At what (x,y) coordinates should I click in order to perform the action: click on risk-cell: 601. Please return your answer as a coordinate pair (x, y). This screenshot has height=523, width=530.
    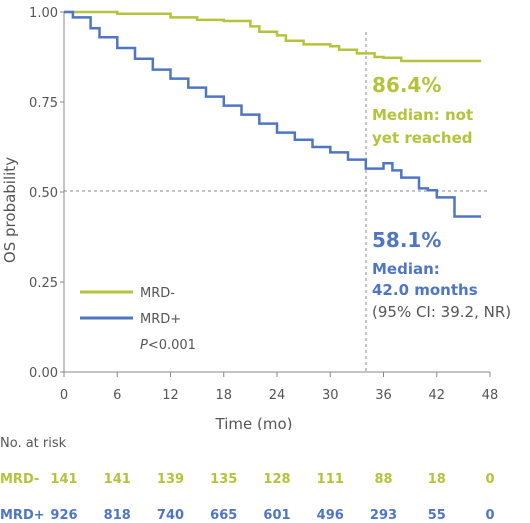
    Looking at the image, I should click on (277, 515).